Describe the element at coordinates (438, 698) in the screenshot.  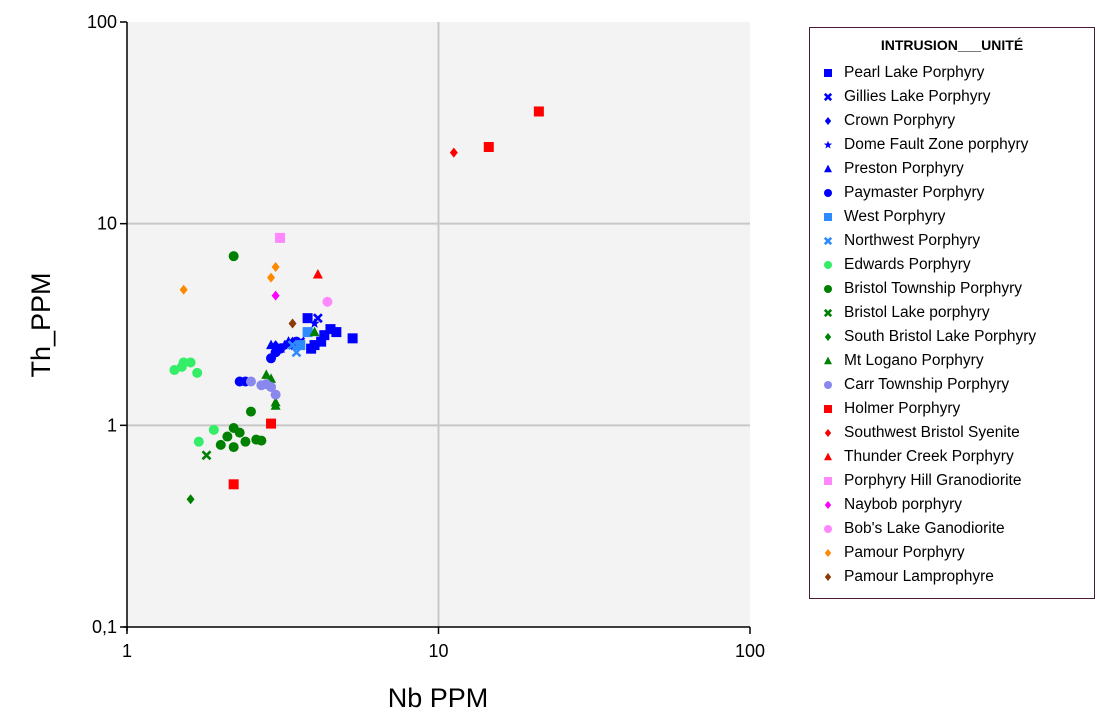
I see `x-axis-title: Nb PPM` at that location.